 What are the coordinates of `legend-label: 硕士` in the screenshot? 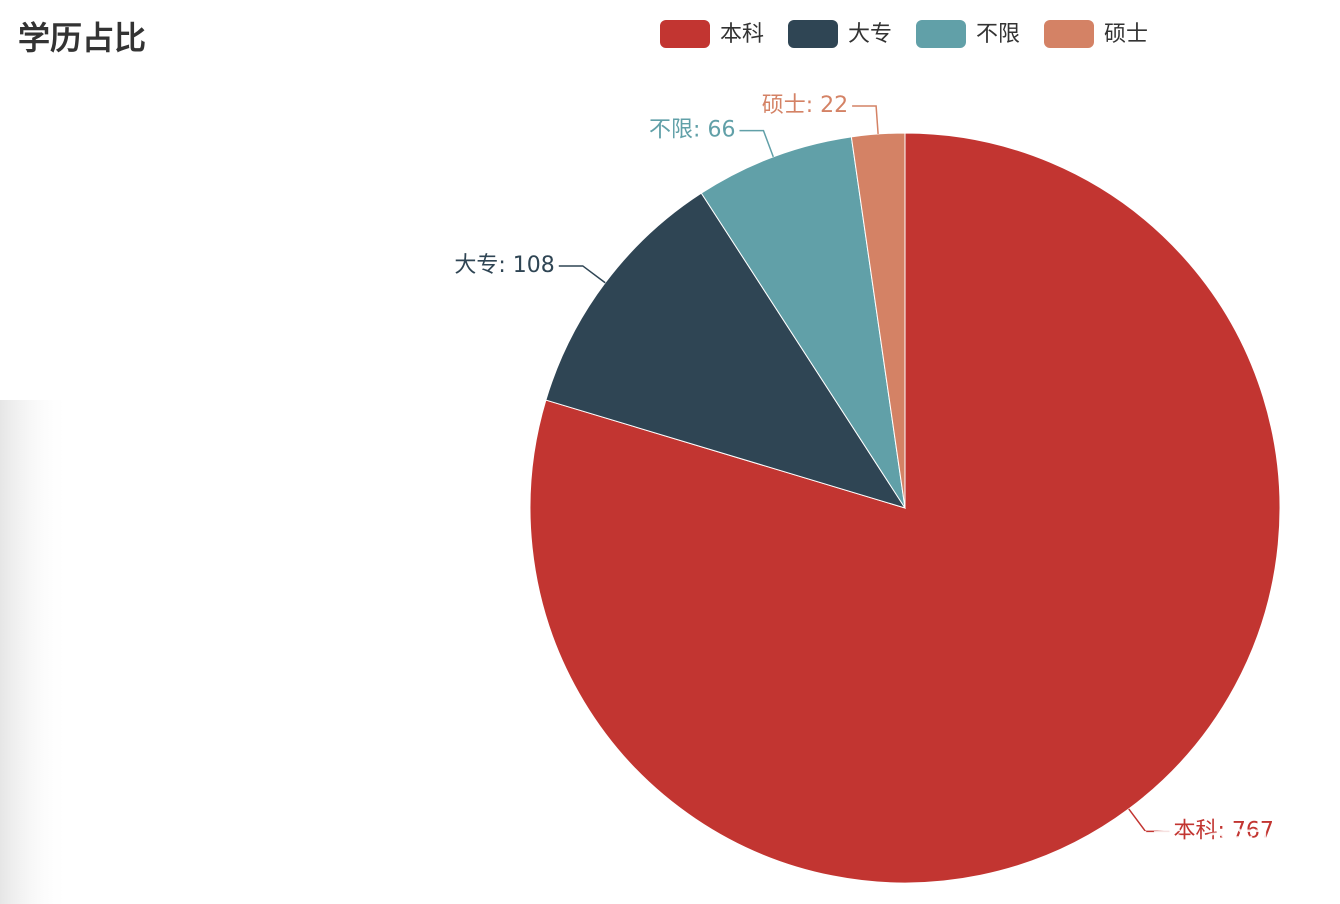 It's located at (1126, 34).